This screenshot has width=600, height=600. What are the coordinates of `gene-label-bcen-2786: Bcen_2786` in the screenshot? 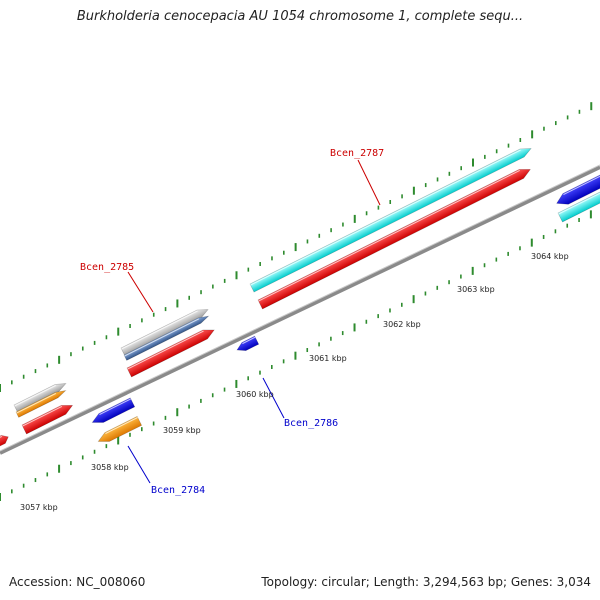 It's located at (311, 423).